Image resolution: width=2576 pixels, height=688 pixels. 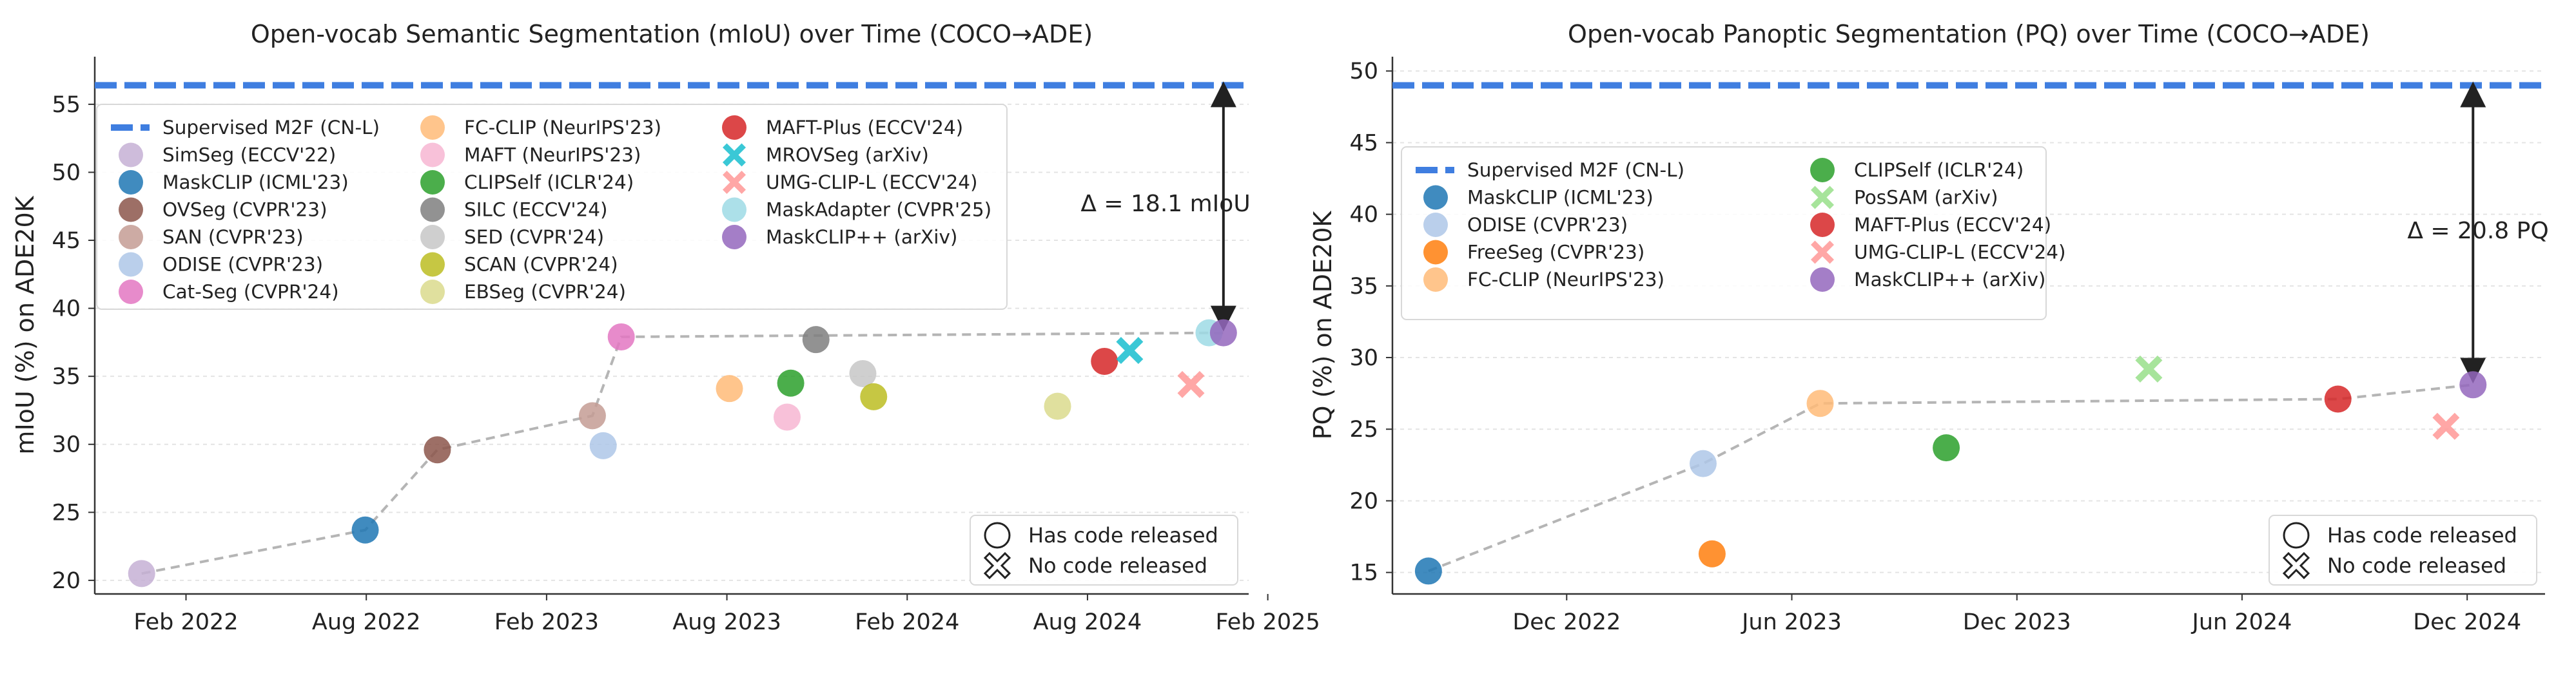 What do you see at coordinates (552, 155) in the screenshot?
I see `legend-label: MAFT (NeurIPS'23)` at bounding box center [552, 155].